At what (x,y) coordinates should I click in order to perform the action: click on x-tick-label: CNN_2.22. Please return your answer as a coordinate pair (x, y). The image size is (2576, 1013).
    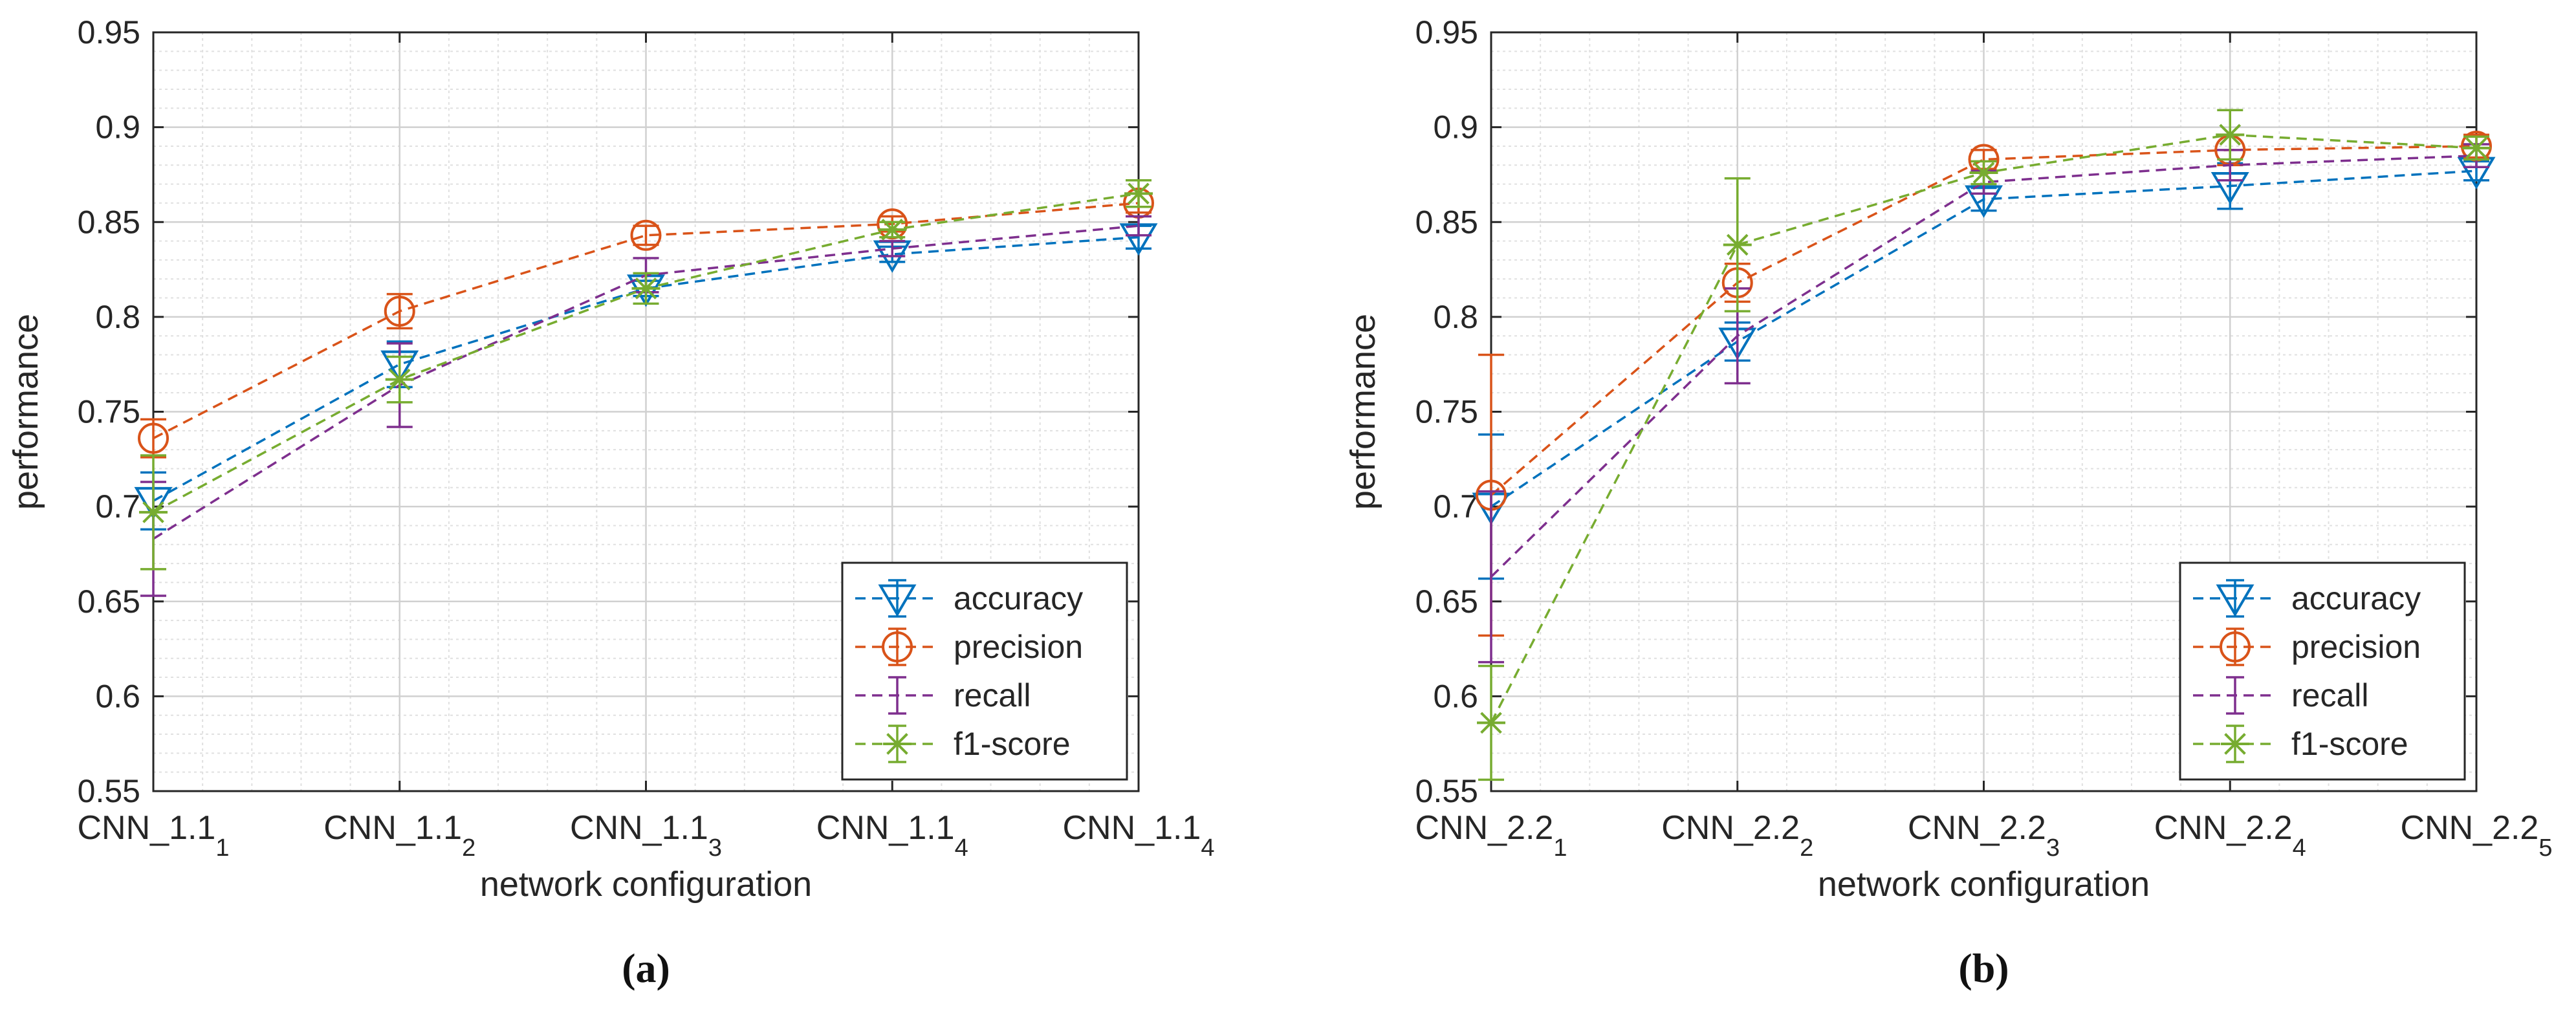
    Looking at the image, I should click on (1737, 836).